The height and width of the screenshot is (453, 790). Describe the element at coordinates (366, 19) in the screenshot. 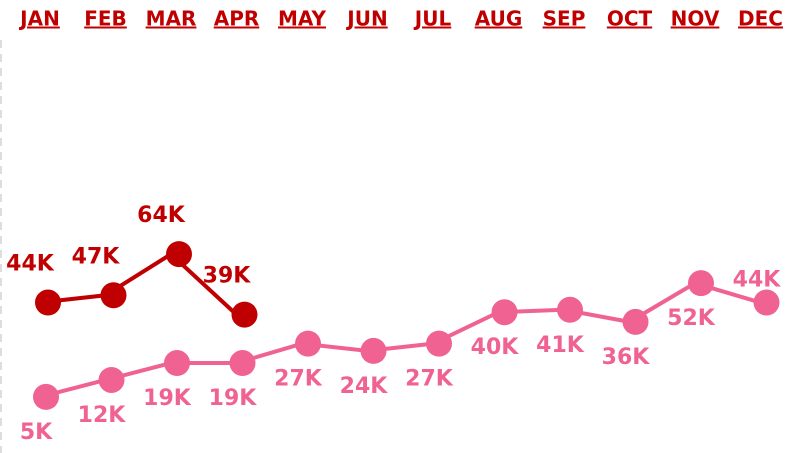

I see `month-header: JUN` at that location.